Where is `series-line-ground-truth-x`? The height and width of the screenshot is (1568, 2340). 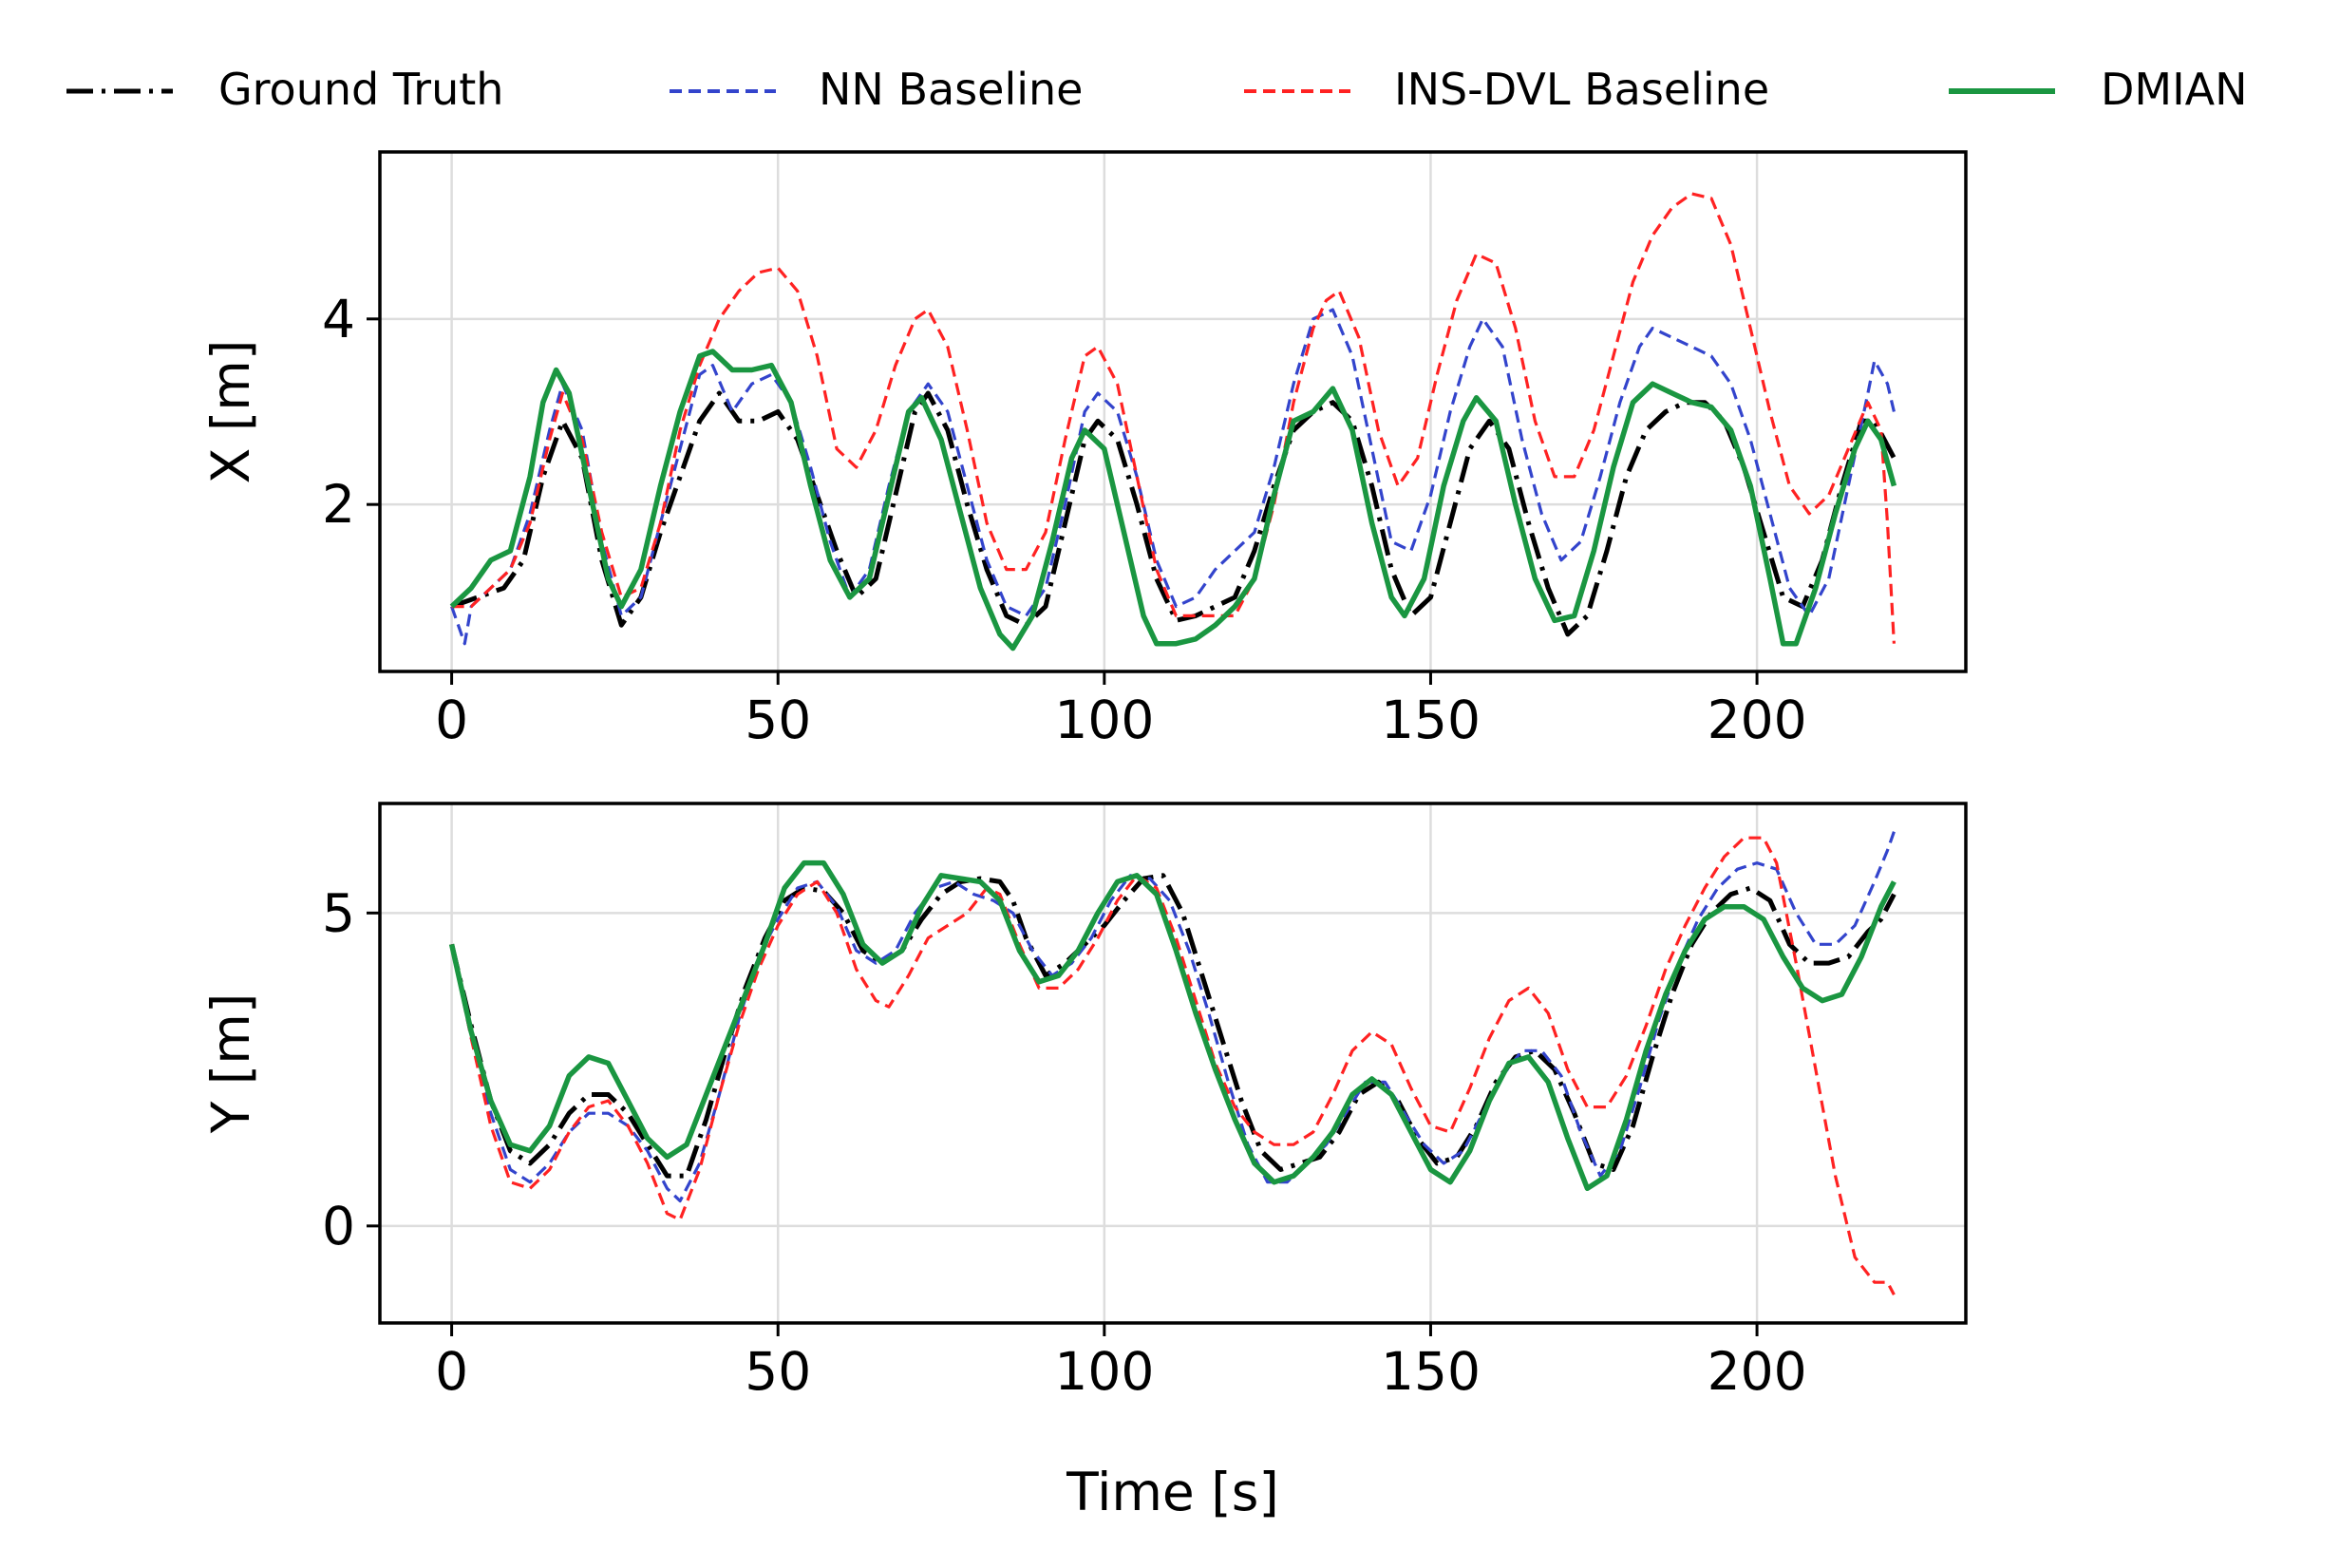 series-line-ground-truth-x is located at coordinates (1173, 513).